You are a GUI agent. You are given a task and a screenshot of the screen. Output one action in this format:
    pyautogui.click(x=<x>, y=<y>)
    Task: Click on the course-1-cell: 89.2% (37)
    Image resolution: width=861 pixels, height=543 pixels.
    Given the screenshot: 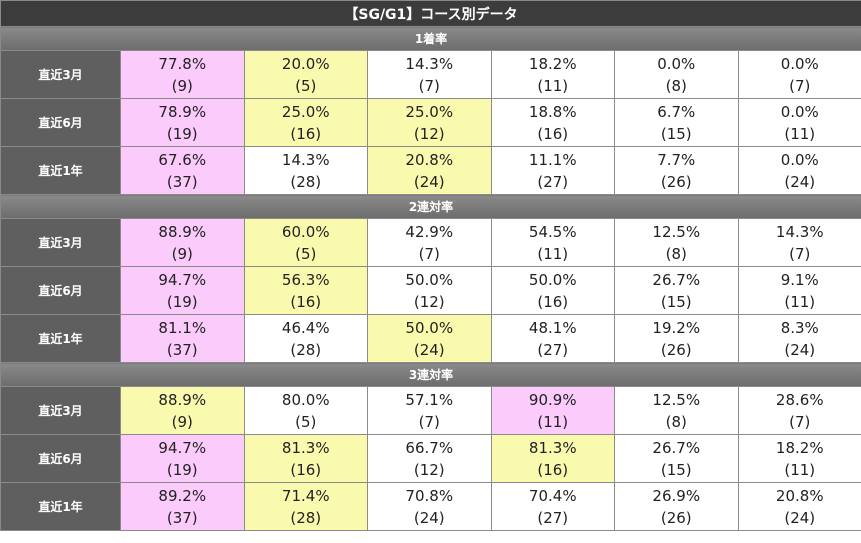 What is the action you would take?
    pyautogui.click(x=182, y=506)
    